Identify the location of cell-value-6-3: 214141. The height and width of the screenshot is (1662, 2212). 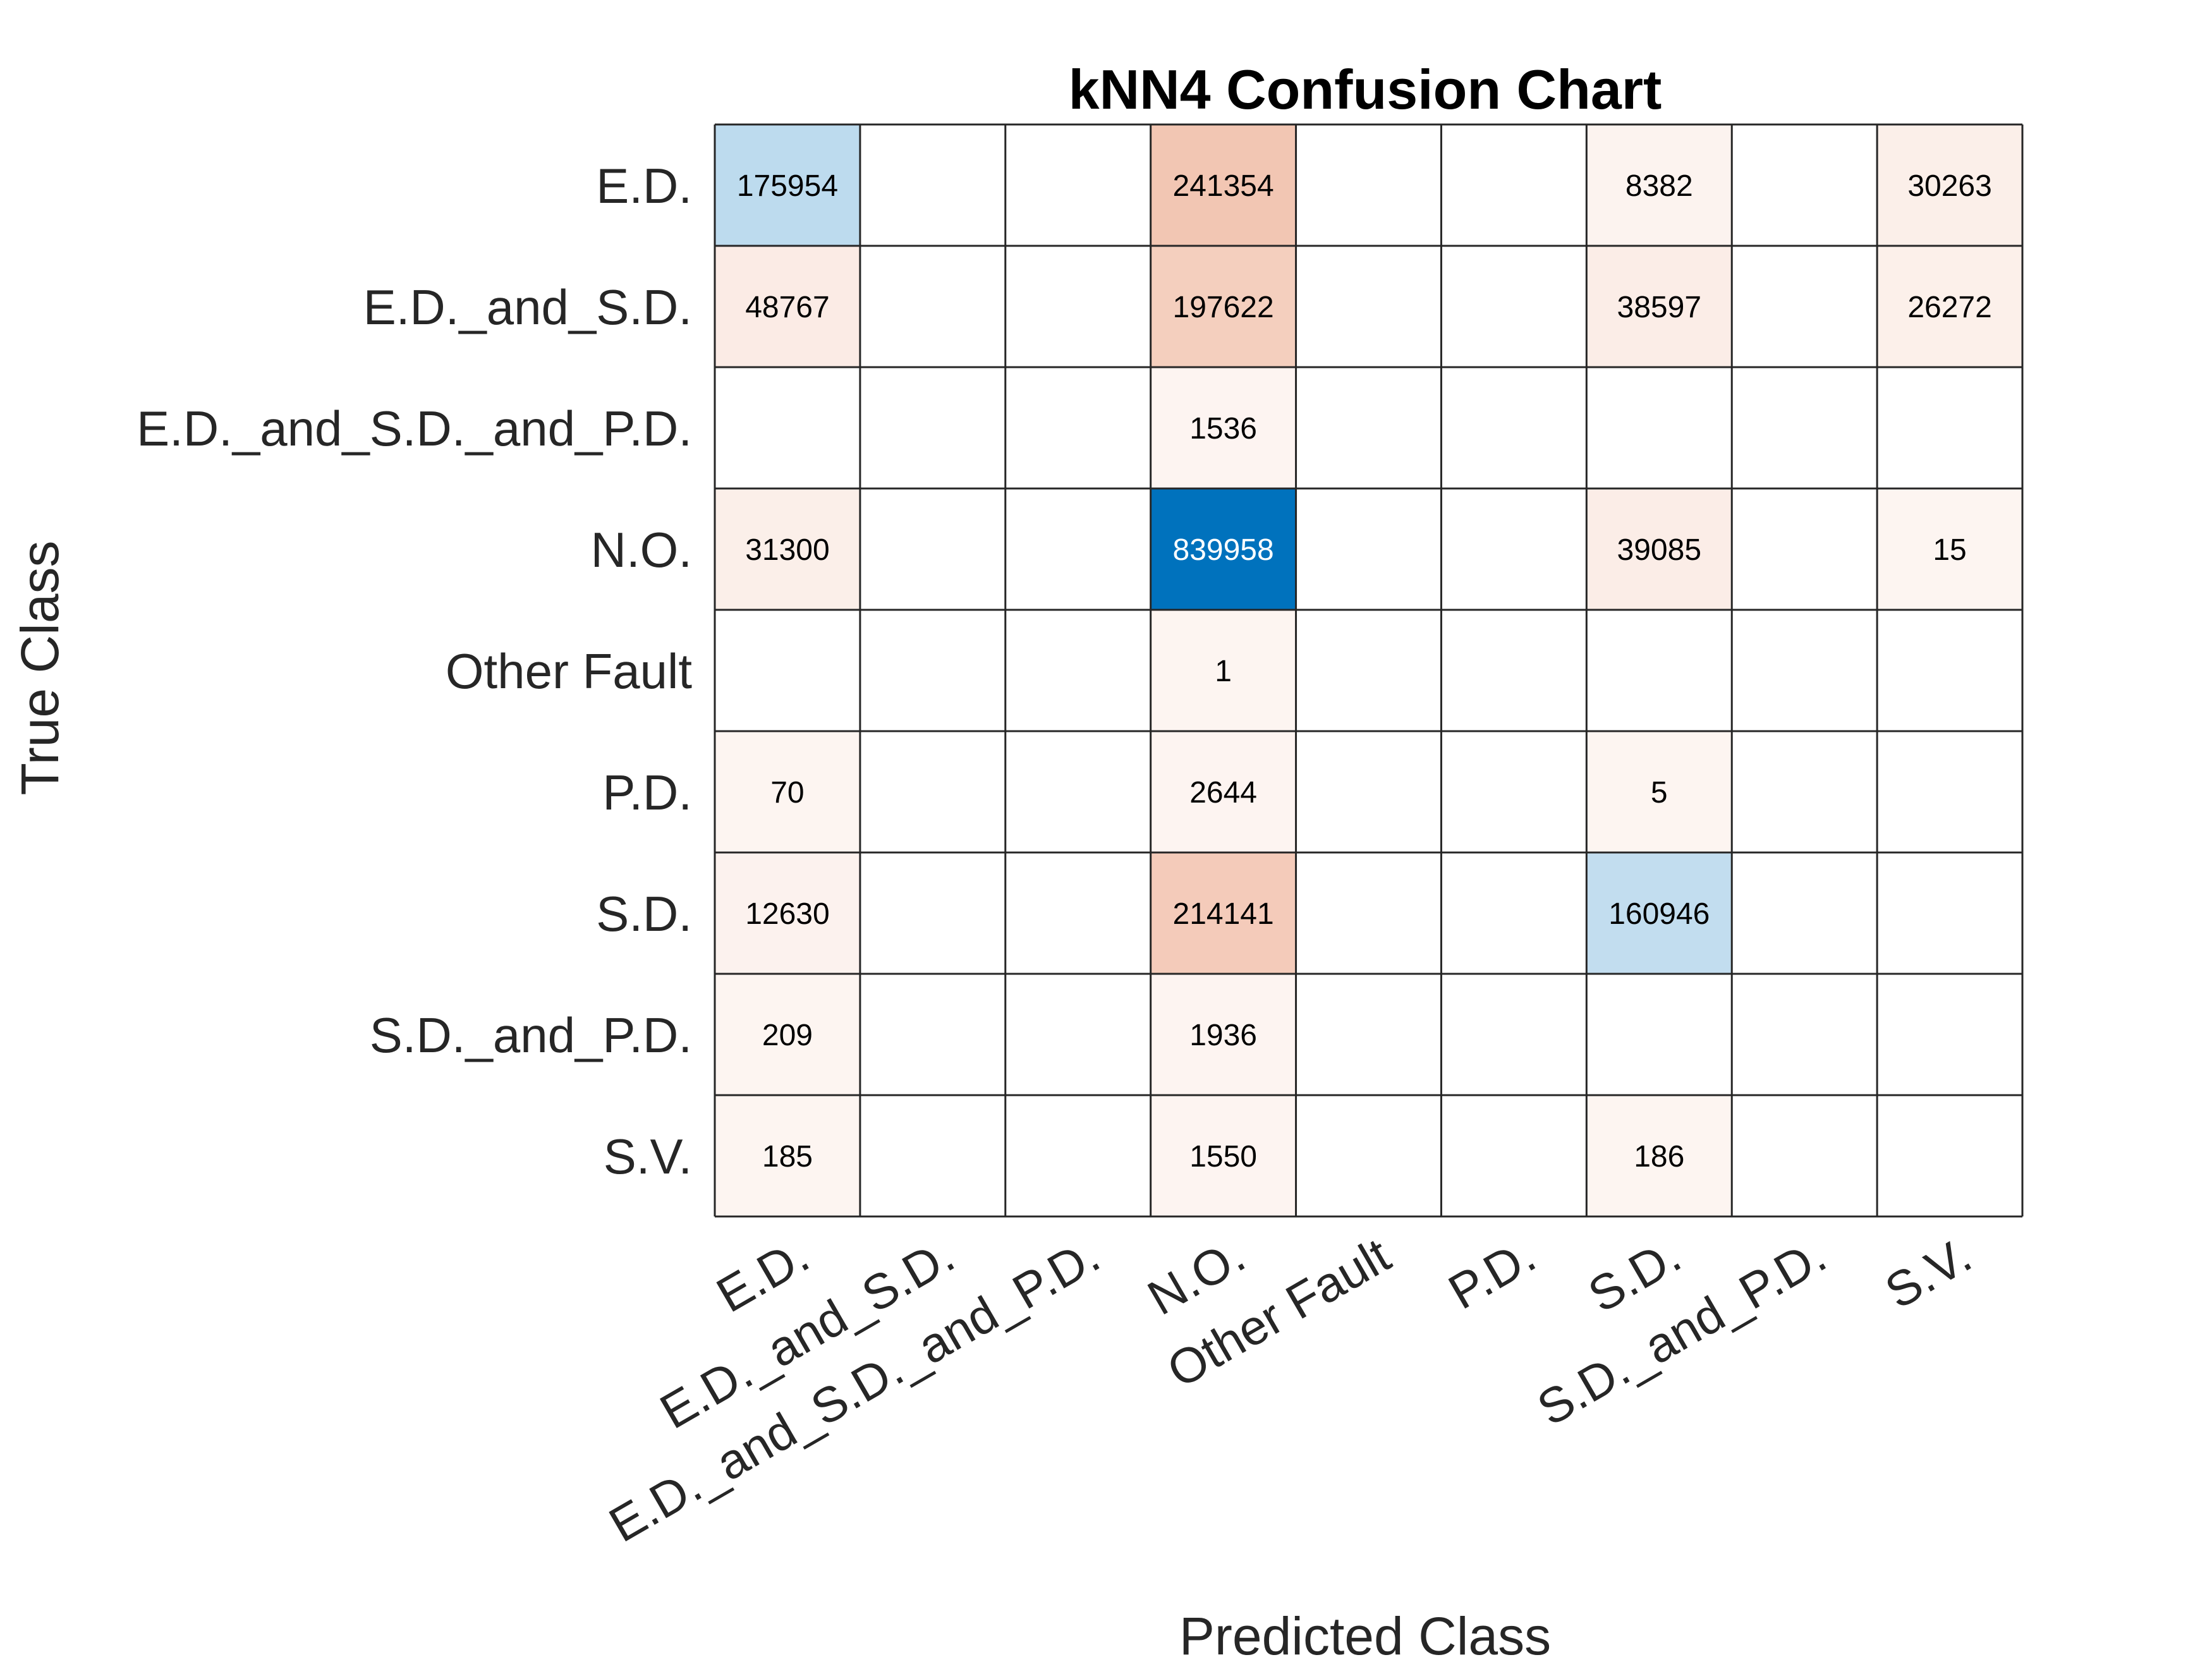
(1223, 914).